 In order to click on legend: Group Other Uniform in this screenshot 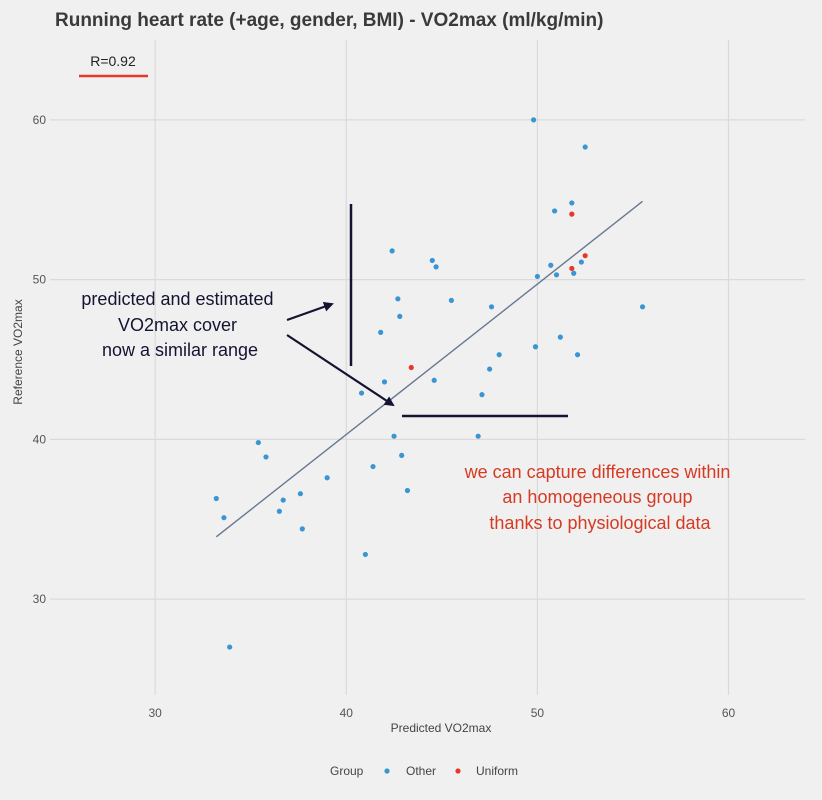, I will do `click(424, 771)`.